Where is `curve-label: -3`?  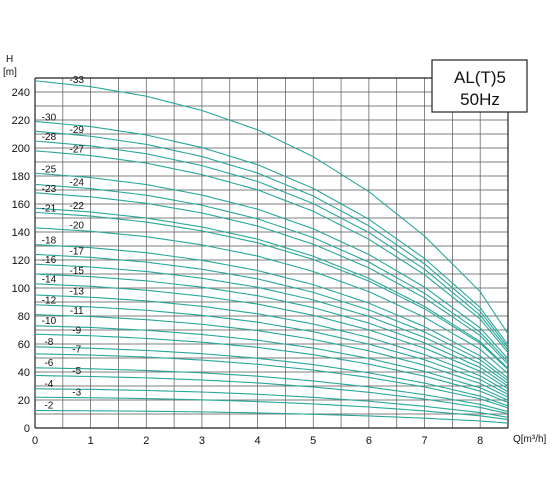 curve-label: -3 is located at coordinates (76, 393).